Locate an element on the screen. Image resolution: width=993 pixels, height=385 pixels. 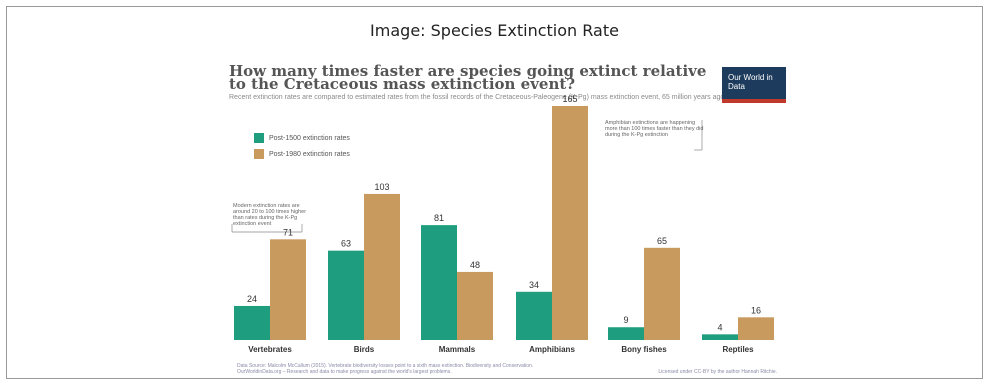
bar-post1500-vertebrates is located at coordinates (252, 322).